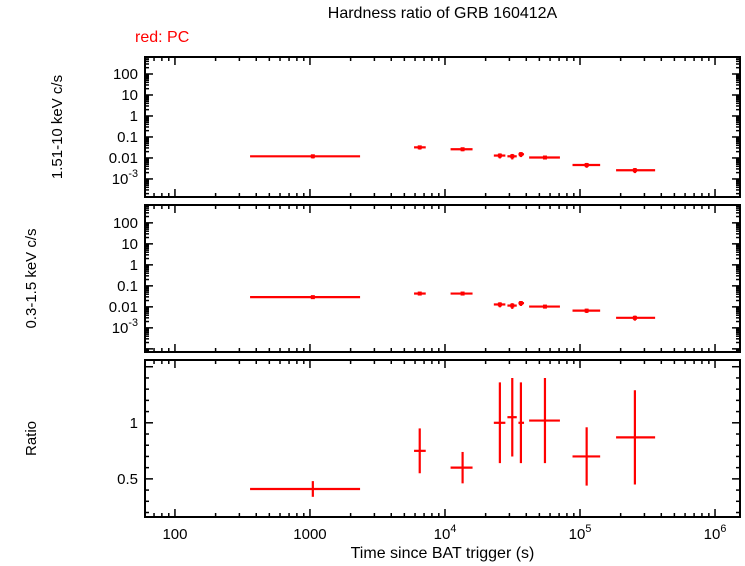  What do you see at coordinates (309, 534) in the screenshot?
I see `x-tick-label: 1000` at bounding box center [309, 534].